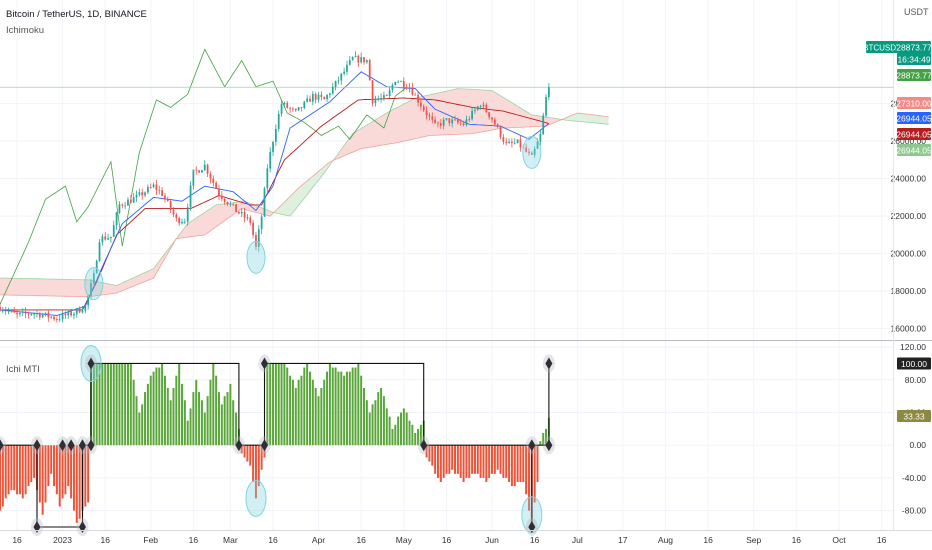  What do you see at coordinates (909, 254) in the screenshot?
I see `price-tick-label: 20000.00` at bounding box center [909, 254].